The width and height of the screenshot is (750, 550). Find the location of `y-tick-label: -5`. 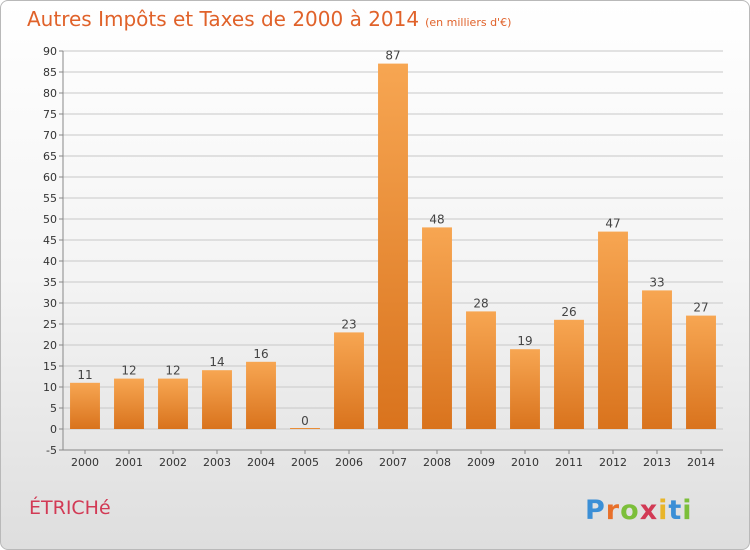

y-tick-label: -5 is located at coordinates (51, 450).